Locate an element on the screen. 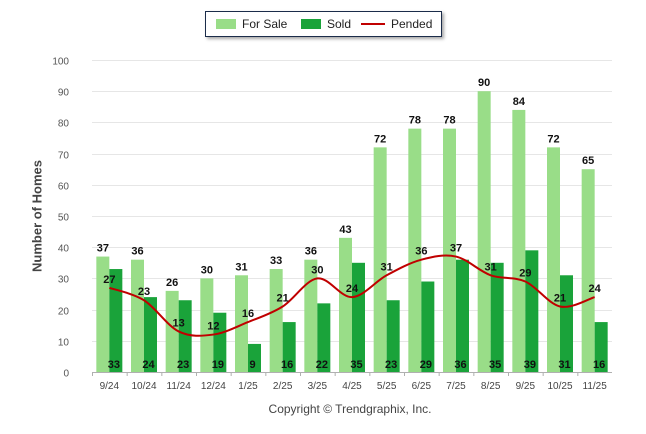 Image resolution: width=646 pixels, height=434 pixels. legend-item-pended: Pended is located at coordinates (396, 24).